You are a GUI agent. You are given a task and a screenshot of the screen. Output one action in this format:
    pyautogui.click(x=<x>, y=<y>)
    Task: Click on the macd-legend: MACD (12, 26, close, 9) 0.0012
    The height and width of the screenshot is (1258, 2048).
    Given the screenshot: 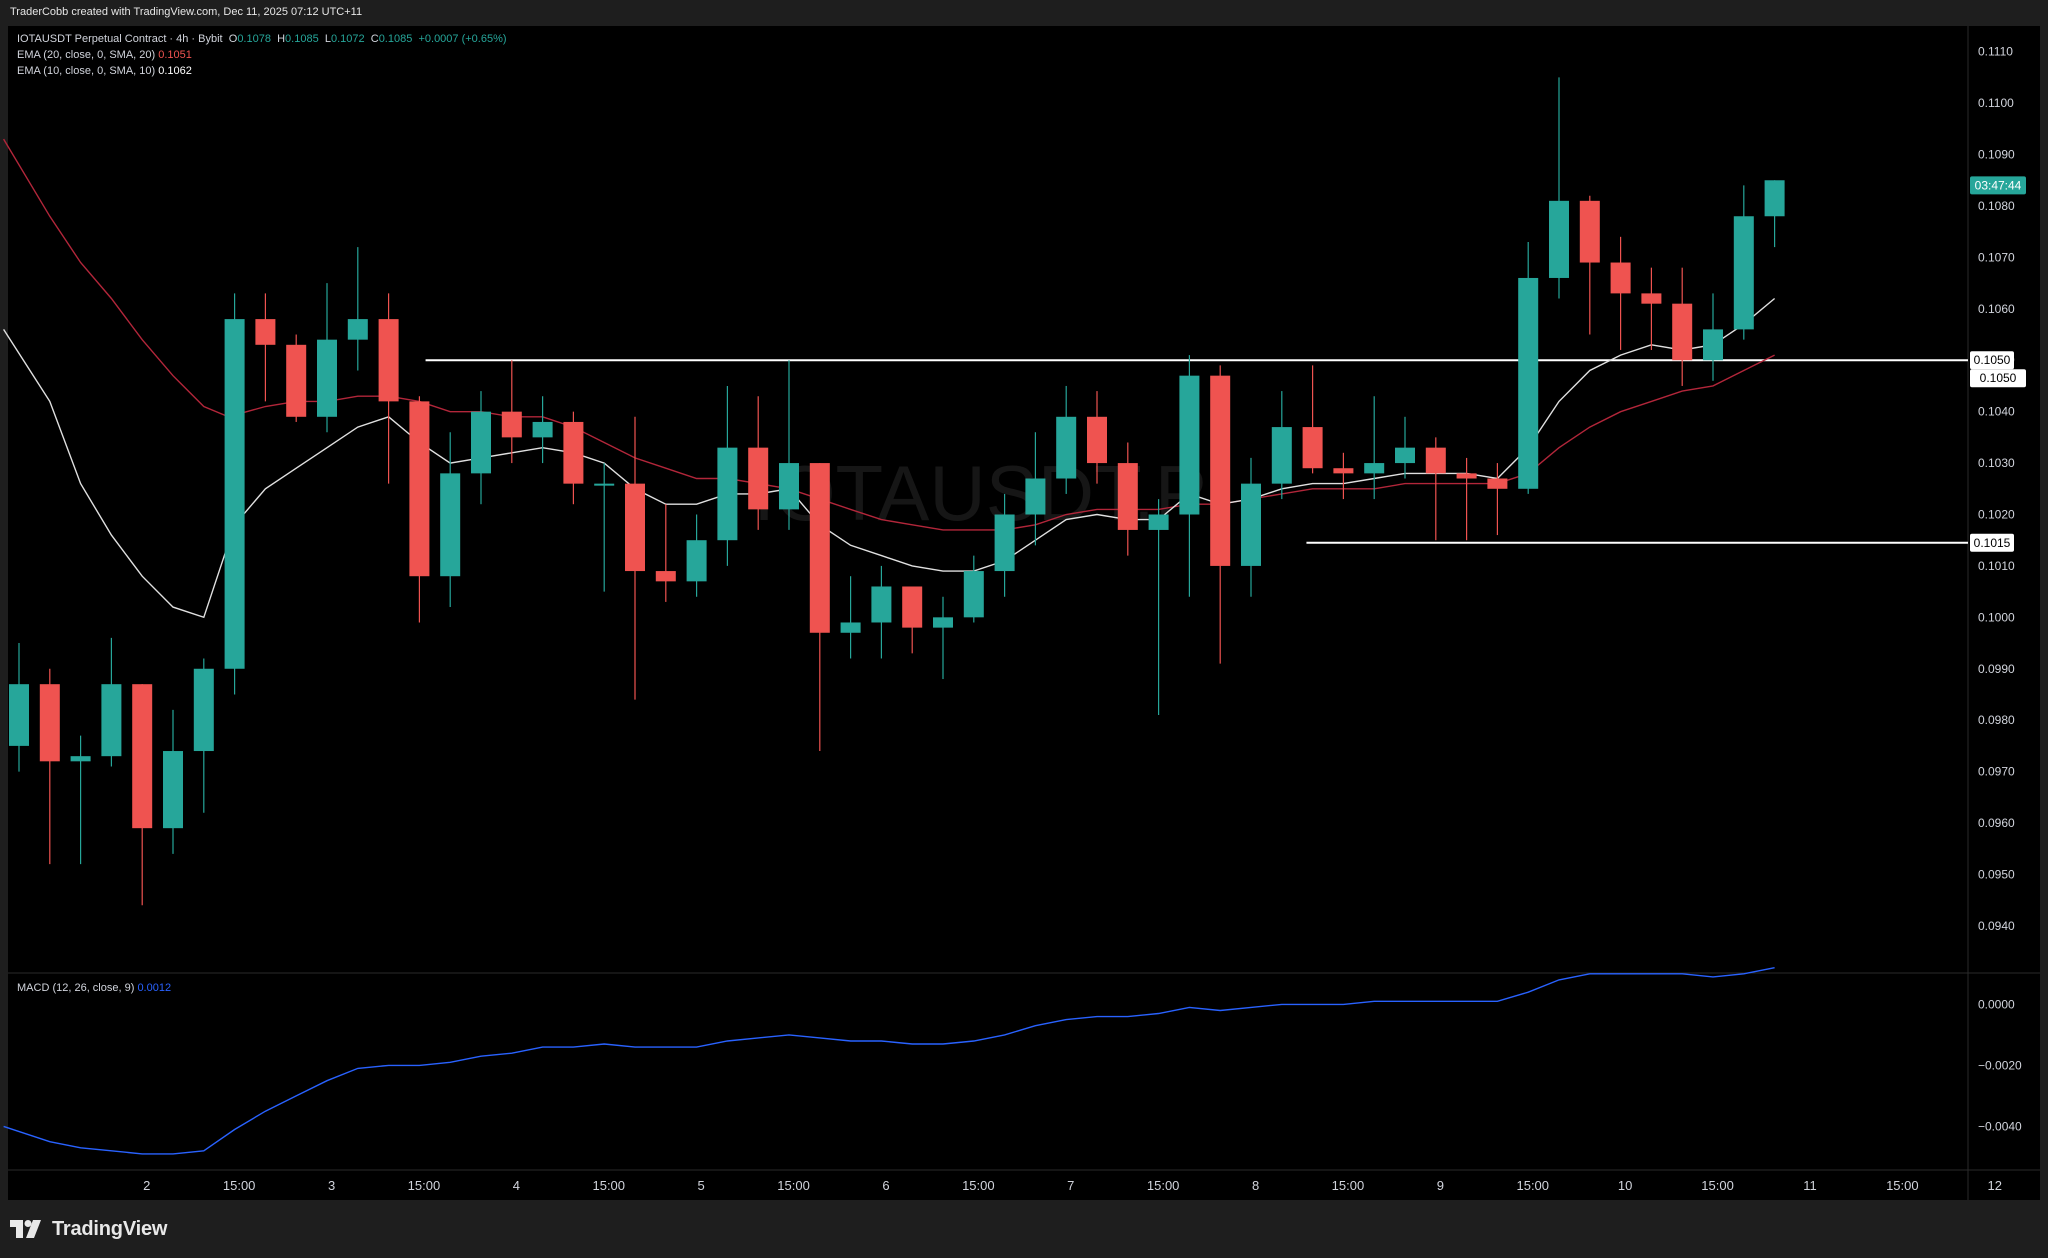 What is the action you would take?
    pyautogui.click(x=94, y=988)
    